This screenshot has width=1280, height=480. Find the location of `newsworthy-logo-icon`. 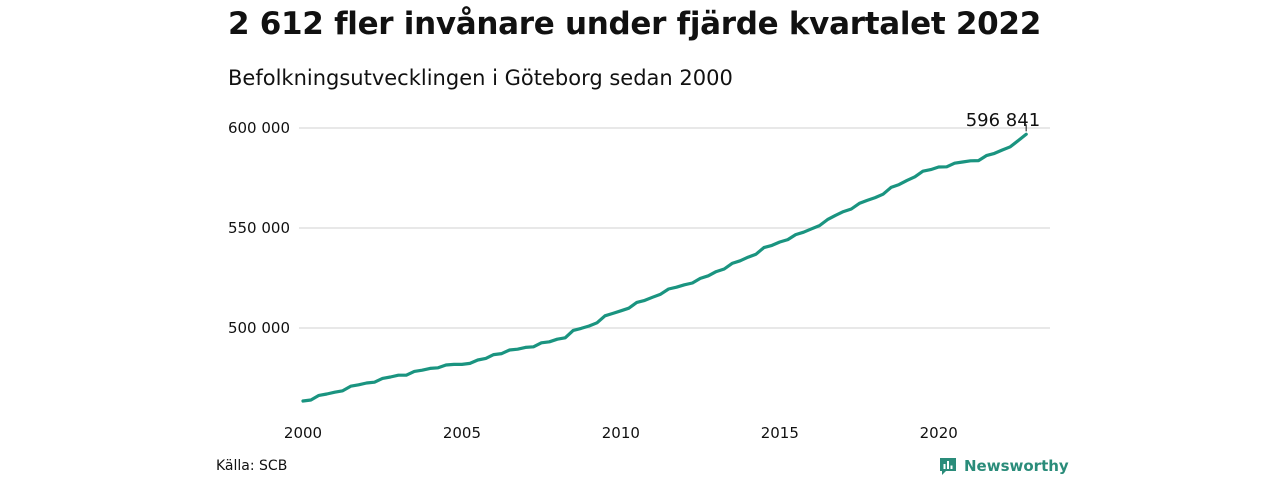

newsworthy-logo-icon is located at coordinates (948, 466).